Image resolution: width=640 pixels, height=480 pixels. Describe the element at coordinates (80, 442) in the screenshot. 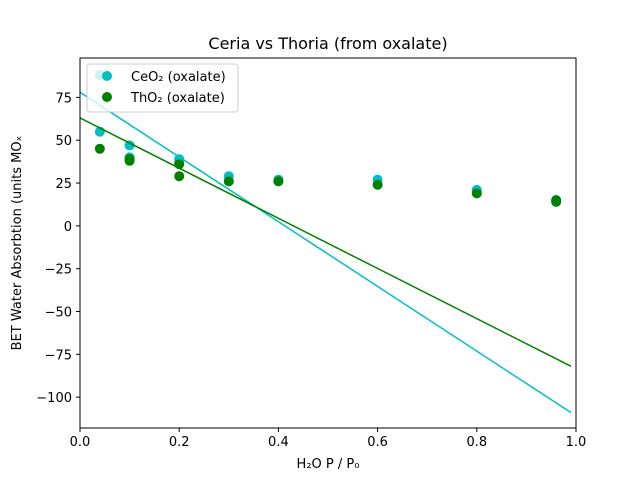

I see `x-tick-label: 0.0` at that location.